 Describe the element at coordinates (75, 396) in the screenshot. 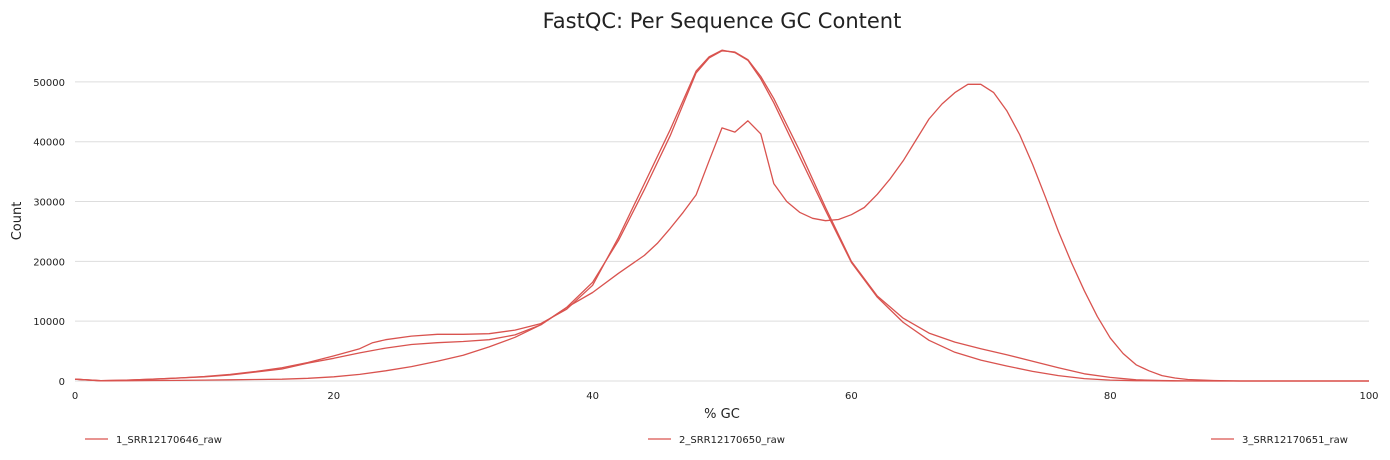

I see `x-tick-label: 0` at that location.